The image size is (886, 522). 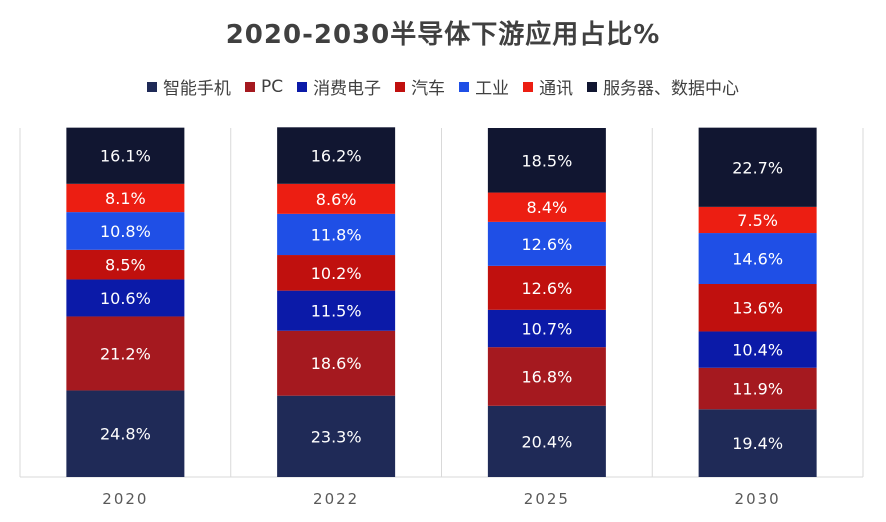 I want to click on data-label: 16.1%, so click(x=125, y=156).